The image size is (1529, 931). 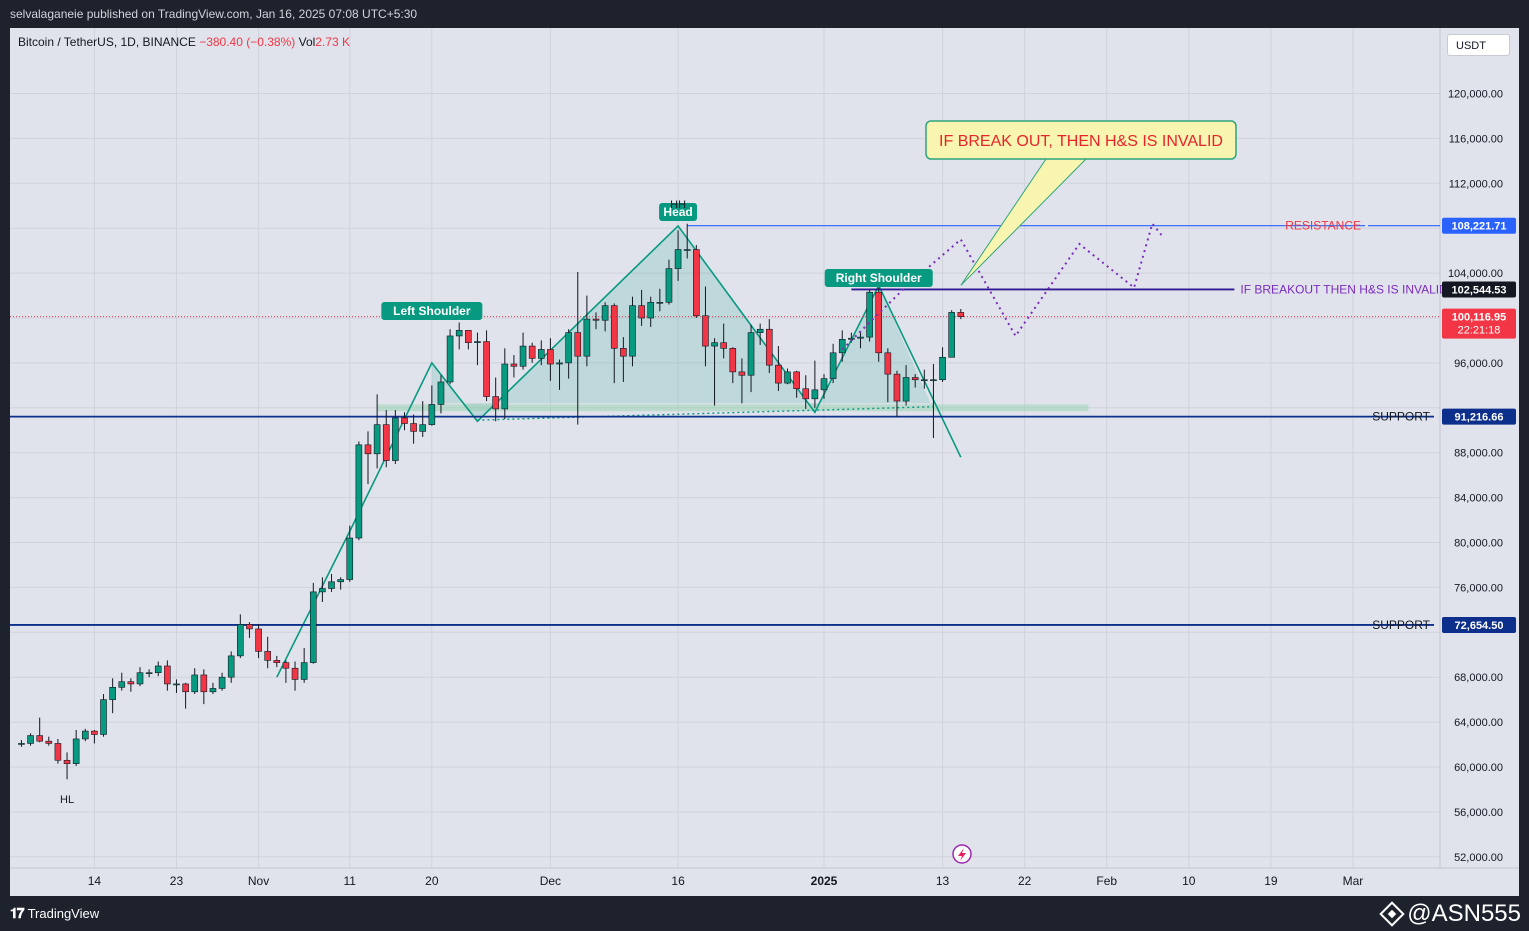 I want to click on price-level-3: SUPPORT 72,654.50, so click(x=763, y=624).